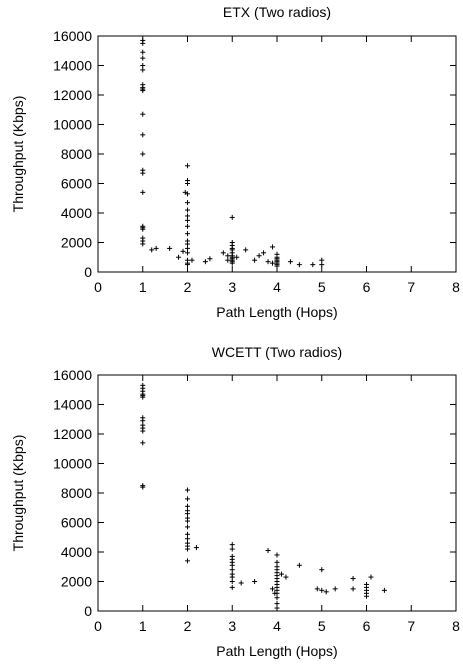  Describe the element at coordinates (18, 493) in the screenshot. I see `wcett-y-axis-label: Throughput (Kbps)` at that location.